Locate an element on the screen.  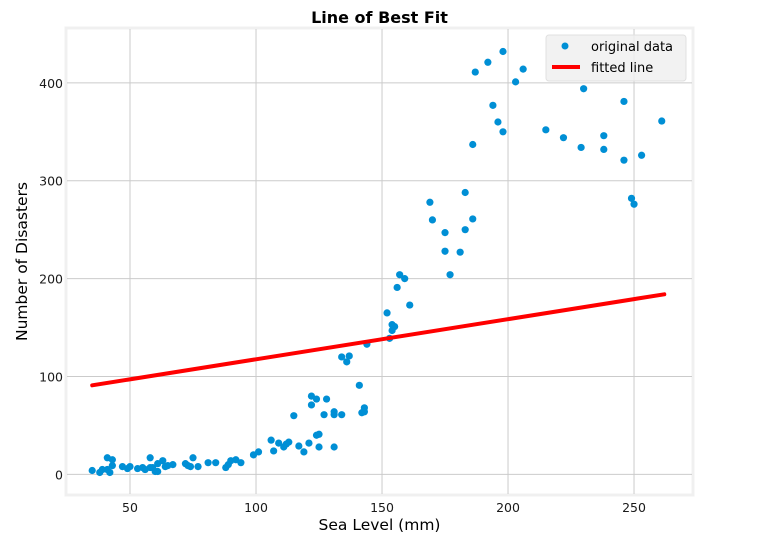
x-tick-label: 50 is located at coordinates (130, 507).